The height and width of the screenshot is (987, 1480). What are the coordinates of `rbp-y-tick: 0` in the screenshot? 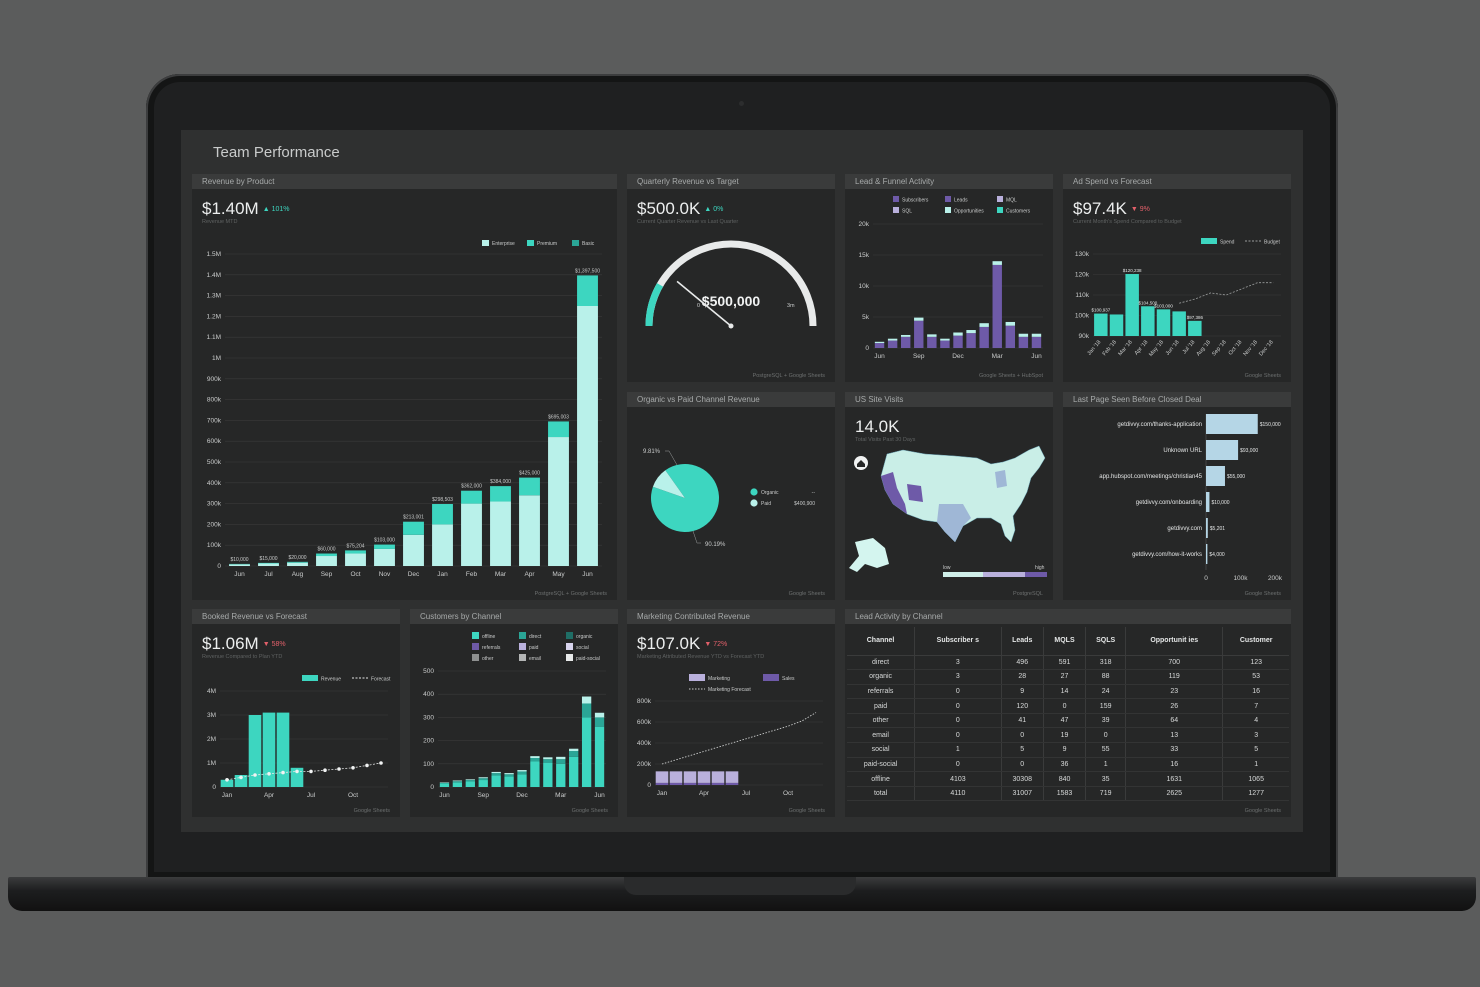 It's located at (219, 566).